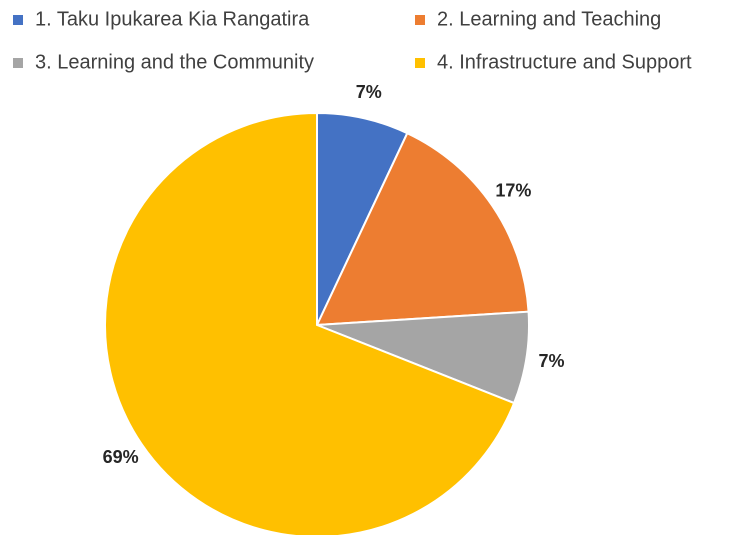 The image size is (743, 535). Describe the element at coordinates (513, 190) in the screenshot. I see `data-label: 17%` at that location.